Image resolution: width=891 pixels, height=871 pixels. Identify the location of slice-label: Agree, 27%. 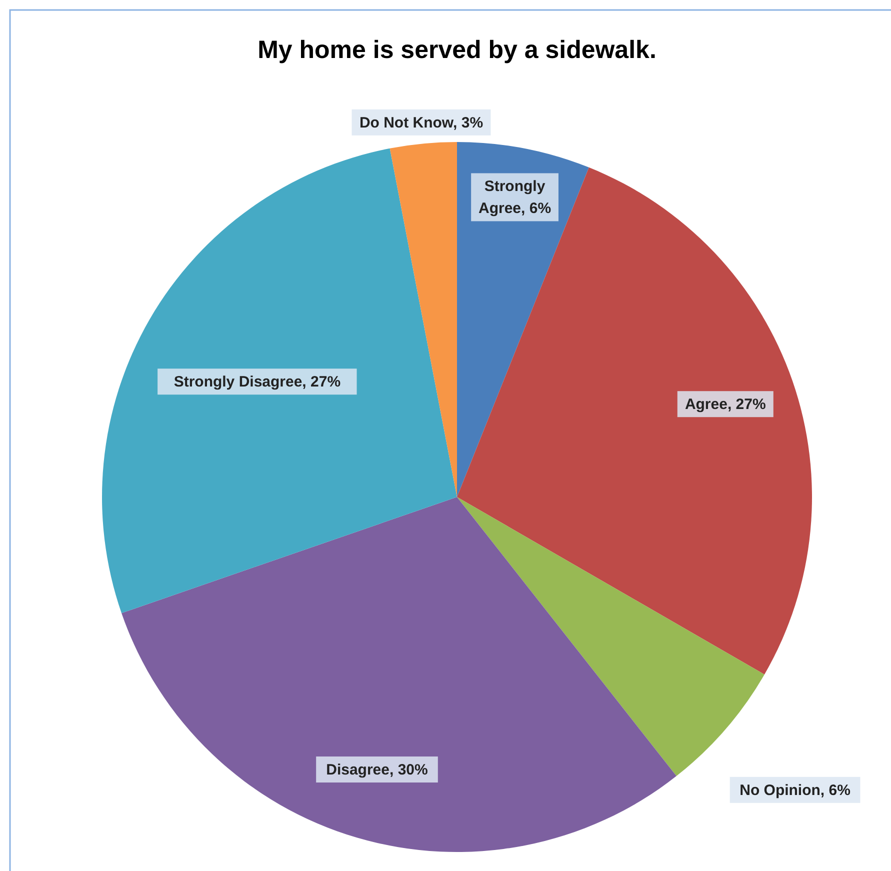
(725, 405).